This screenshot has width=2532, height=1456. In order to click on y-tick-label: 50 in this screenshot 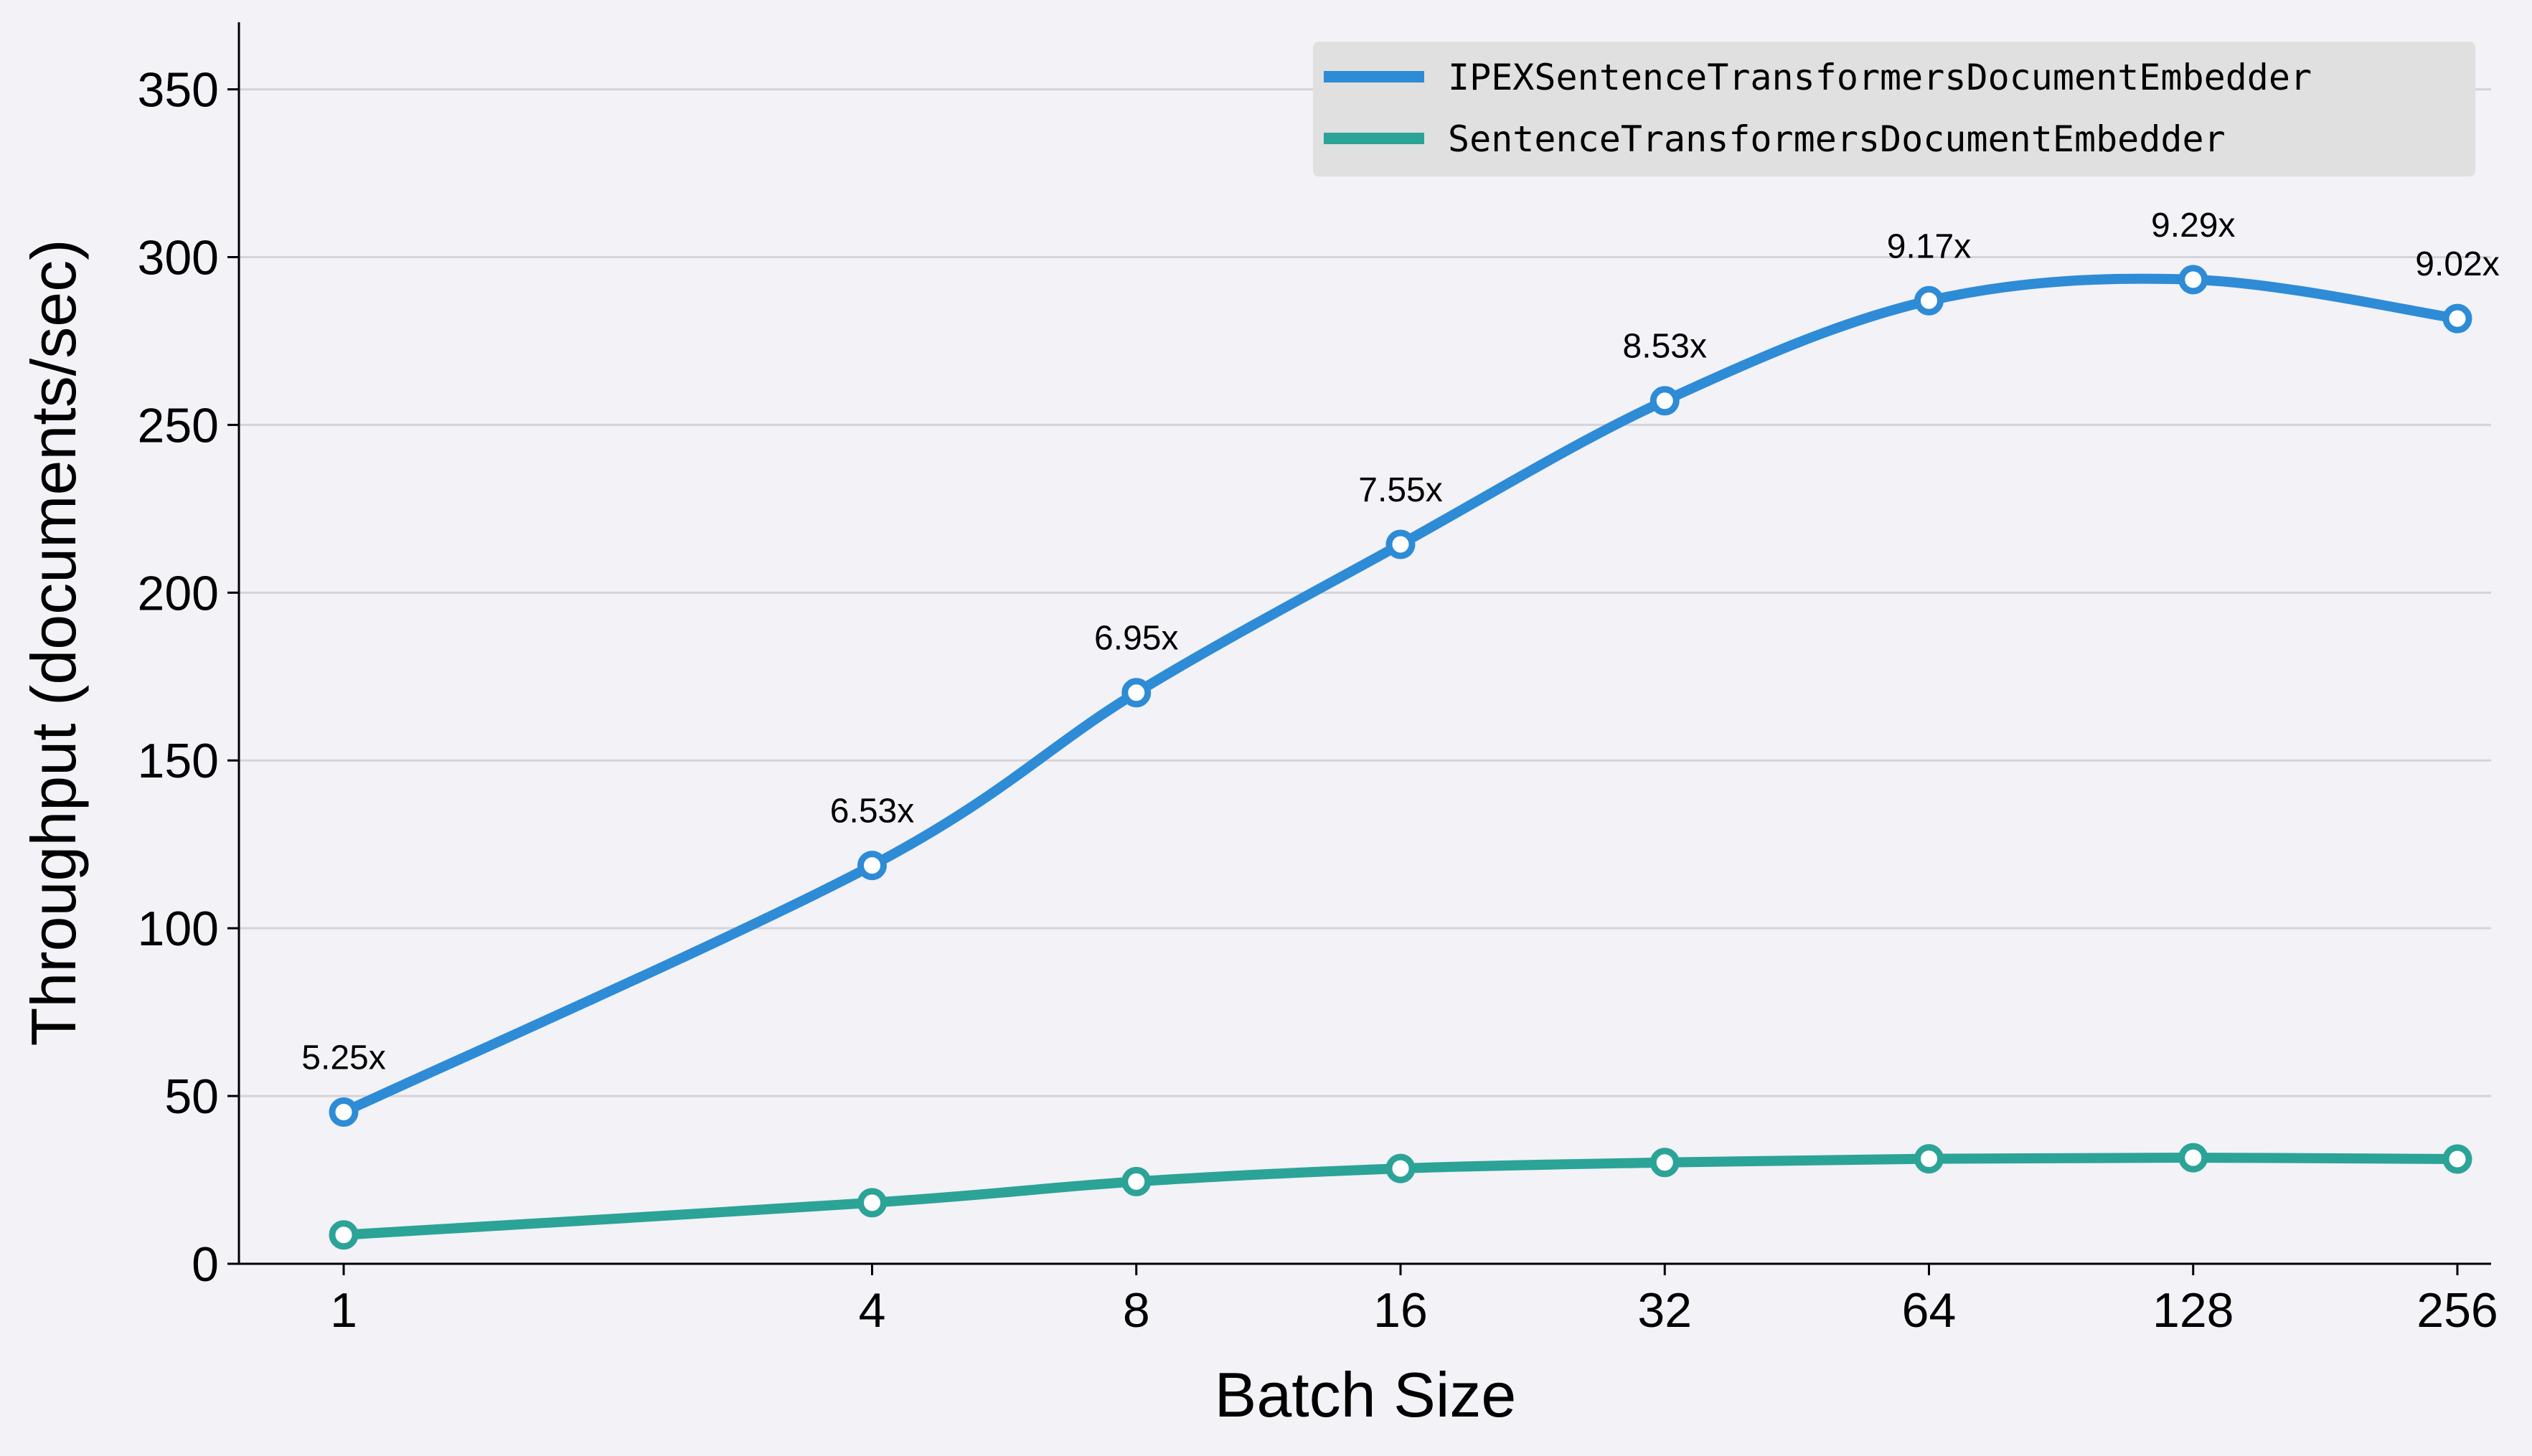, I will do `click(191, 1096)`.